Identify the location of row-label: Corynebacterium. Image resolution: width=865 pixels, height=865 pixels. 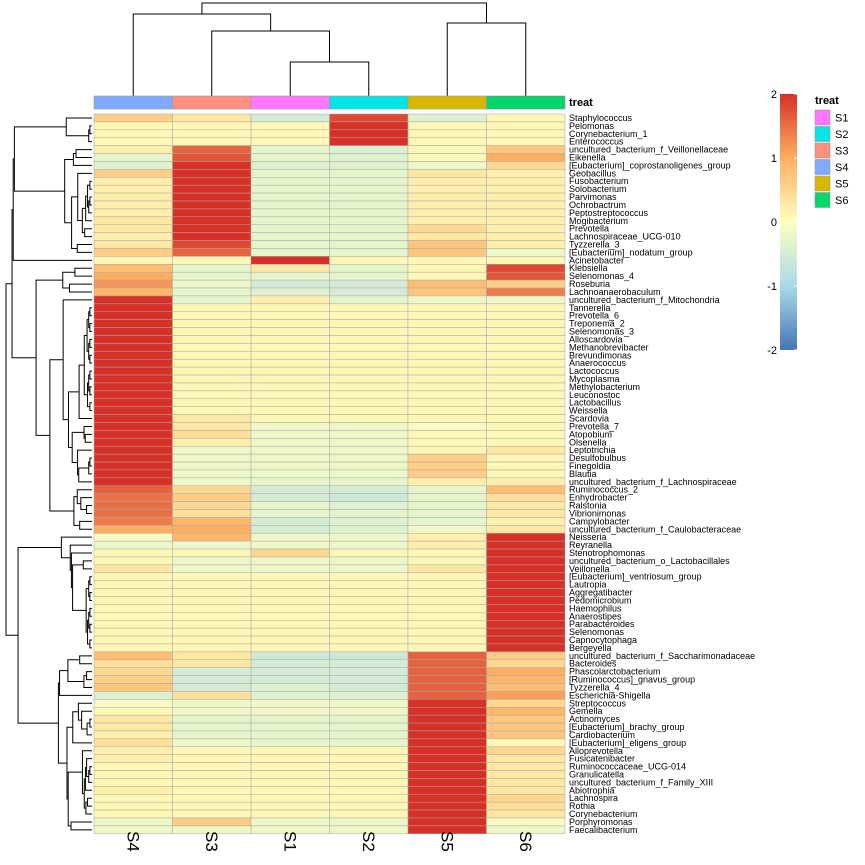
(603, 814).